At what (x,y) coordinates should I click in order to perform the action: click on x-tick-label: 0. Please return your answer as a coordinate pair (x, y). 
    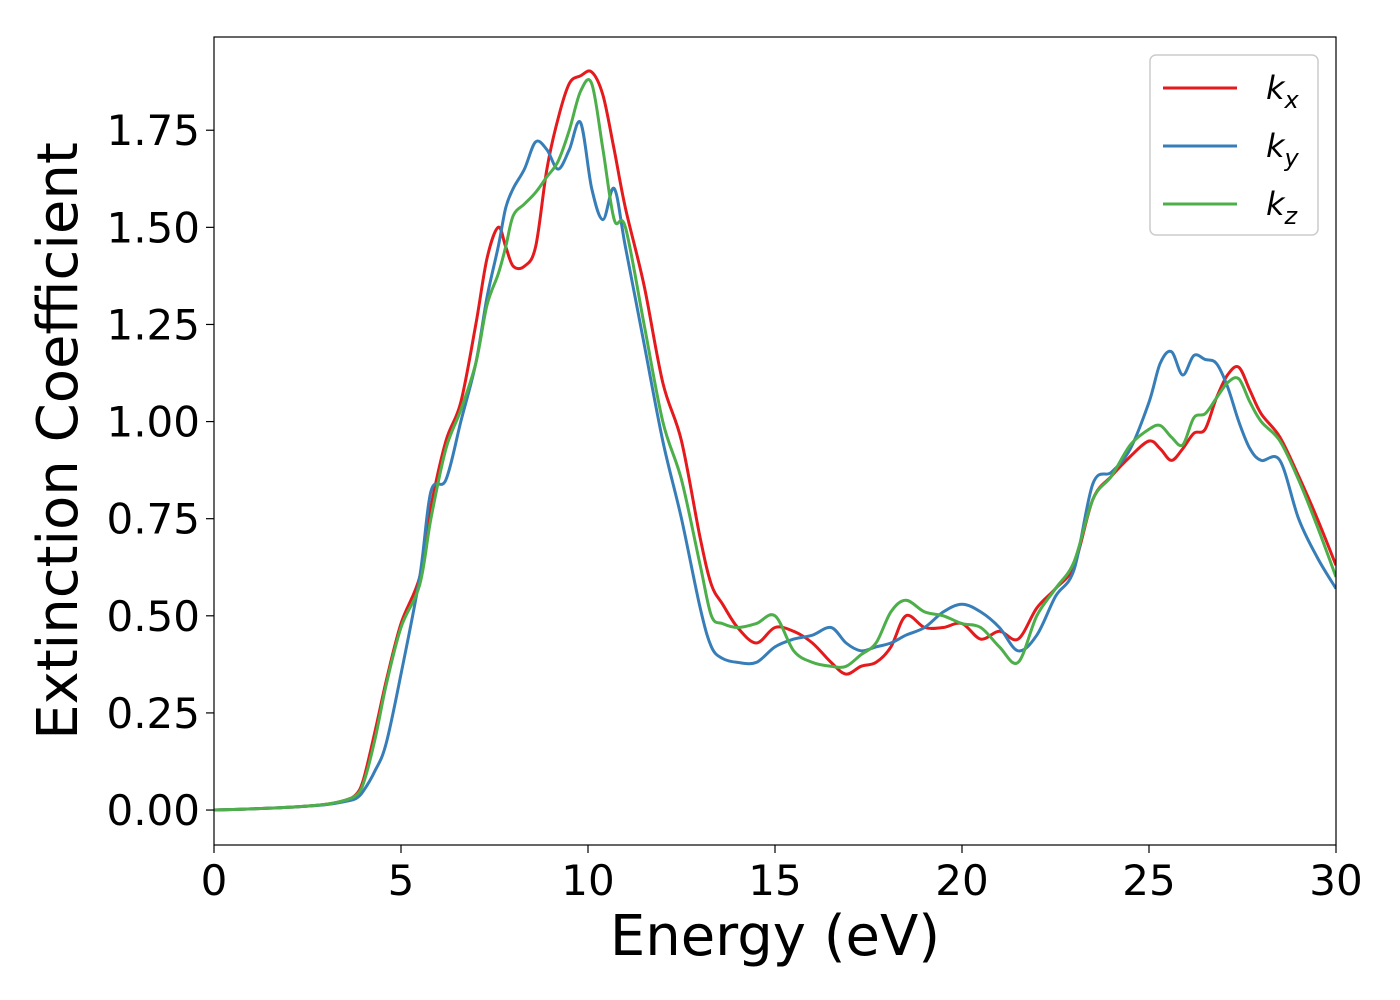
    Looking at the image, I should click on (214, 880).